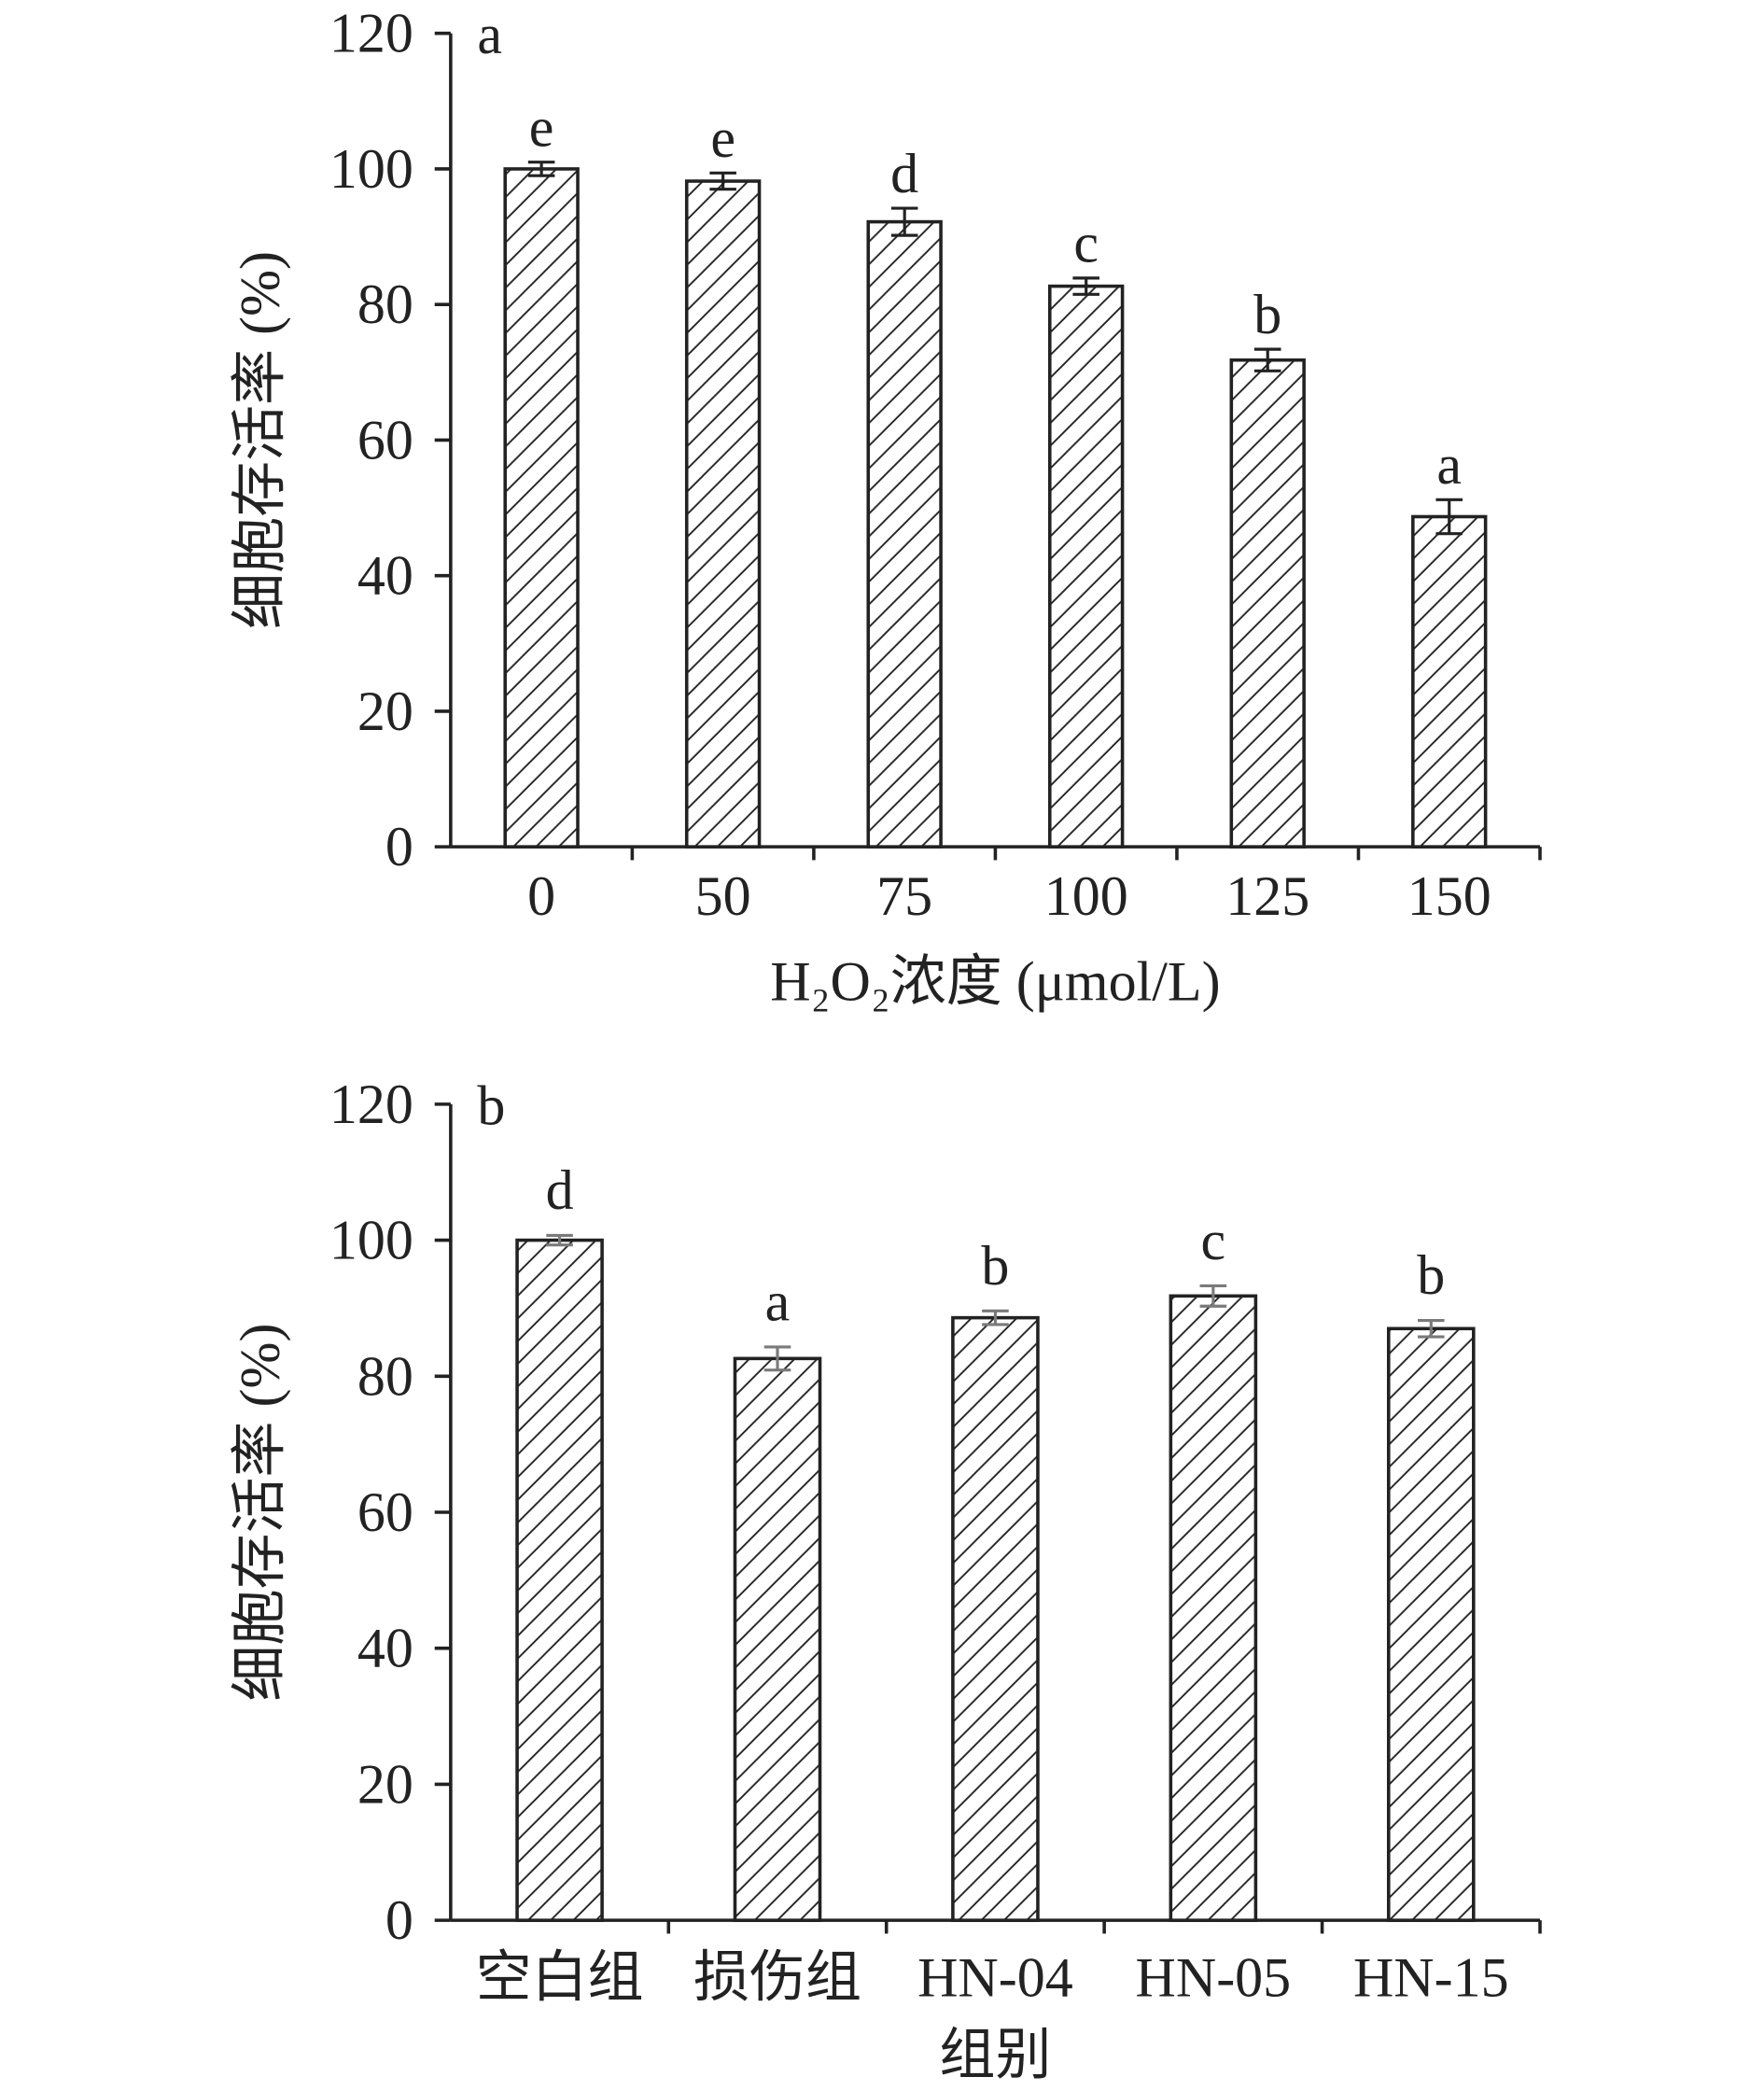 This screenshot has width=1764, height=2091. Describe the element at coordinates (491, 1105) in the screenshot. I see `panel-label: b` at that location.